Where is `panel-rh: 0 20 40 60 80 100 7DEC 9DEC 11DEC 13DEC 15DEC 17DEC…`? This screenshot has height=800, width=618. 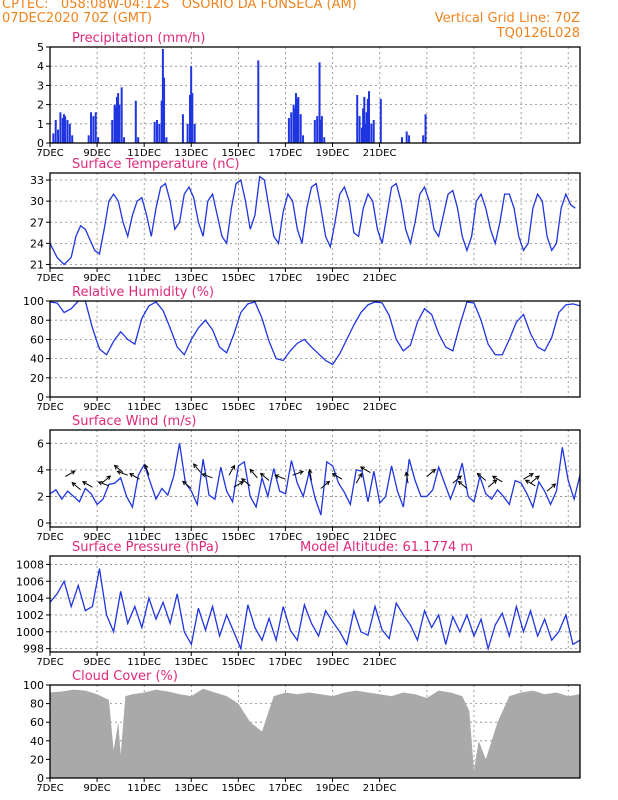
panel-rh: 0 20 40 60 80 100 7DEC 9DEC 11DEC 13DEC 15DEC 17DEC… is located at coordinates (302, 349).